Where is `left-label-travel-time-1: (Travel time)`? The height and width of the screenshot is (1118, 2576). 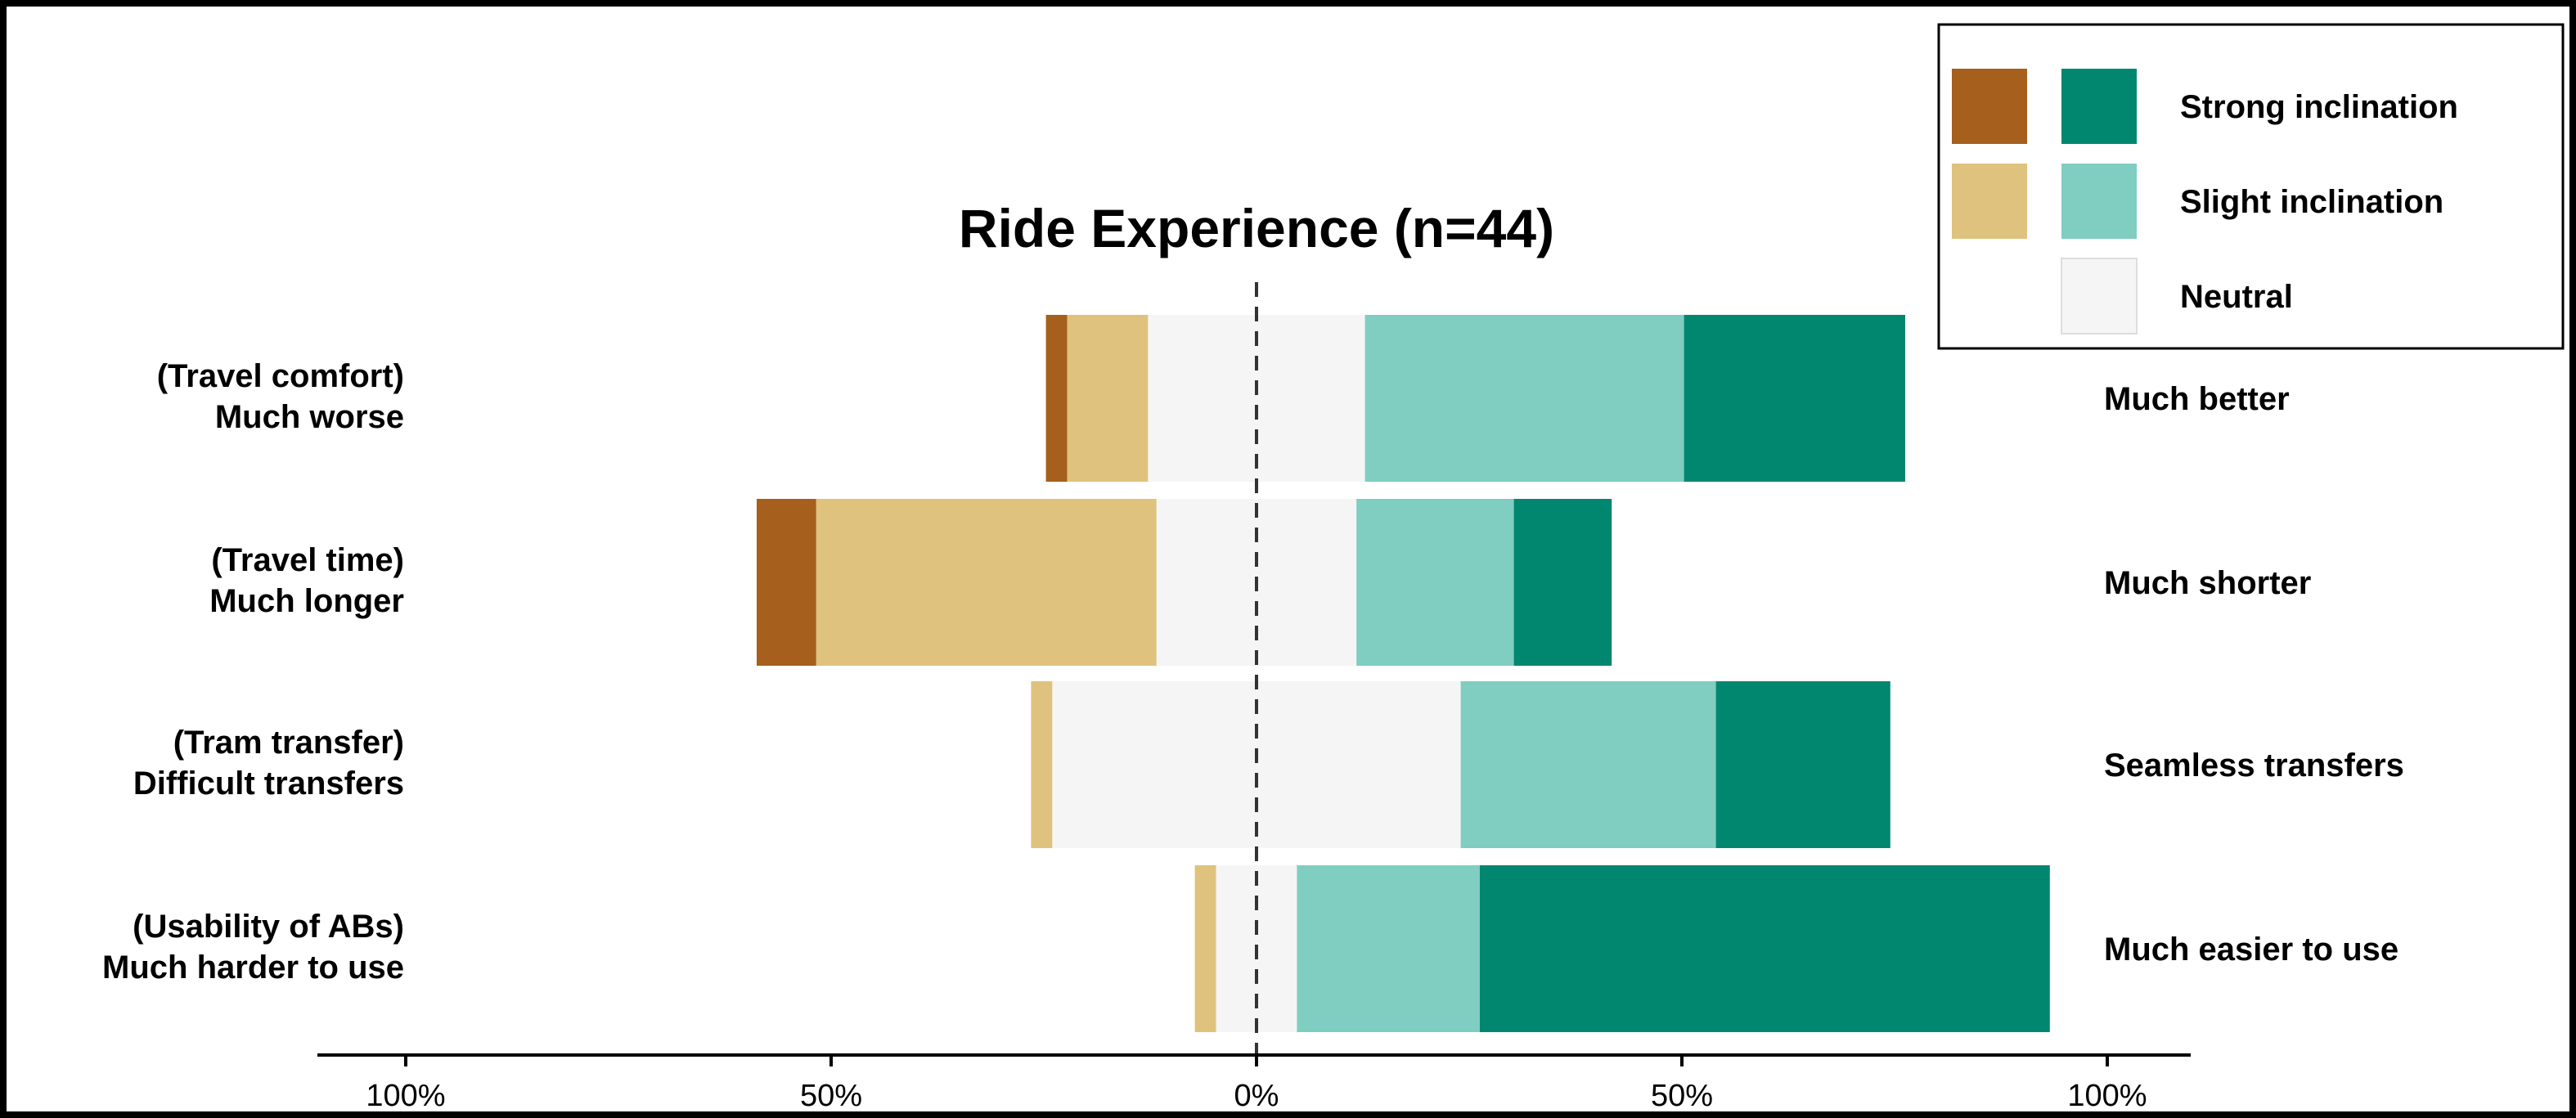
left-label-travel-time-1: (Travel time) is located at coordinates (307, 560).